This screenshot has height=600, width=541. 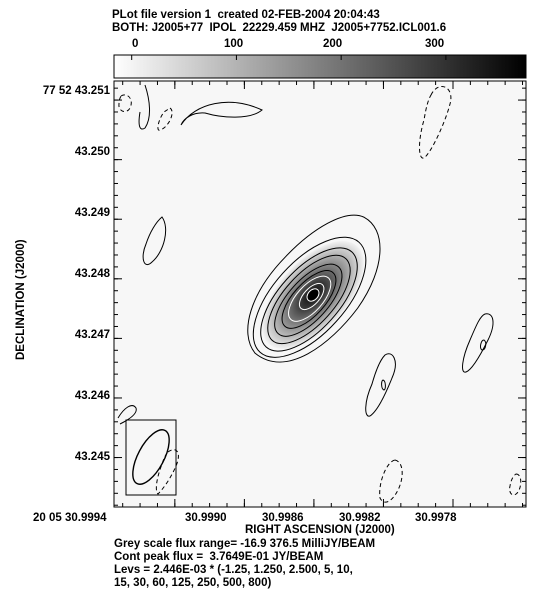 I want to click on beam-ellipse, so click(x=151, y=457).